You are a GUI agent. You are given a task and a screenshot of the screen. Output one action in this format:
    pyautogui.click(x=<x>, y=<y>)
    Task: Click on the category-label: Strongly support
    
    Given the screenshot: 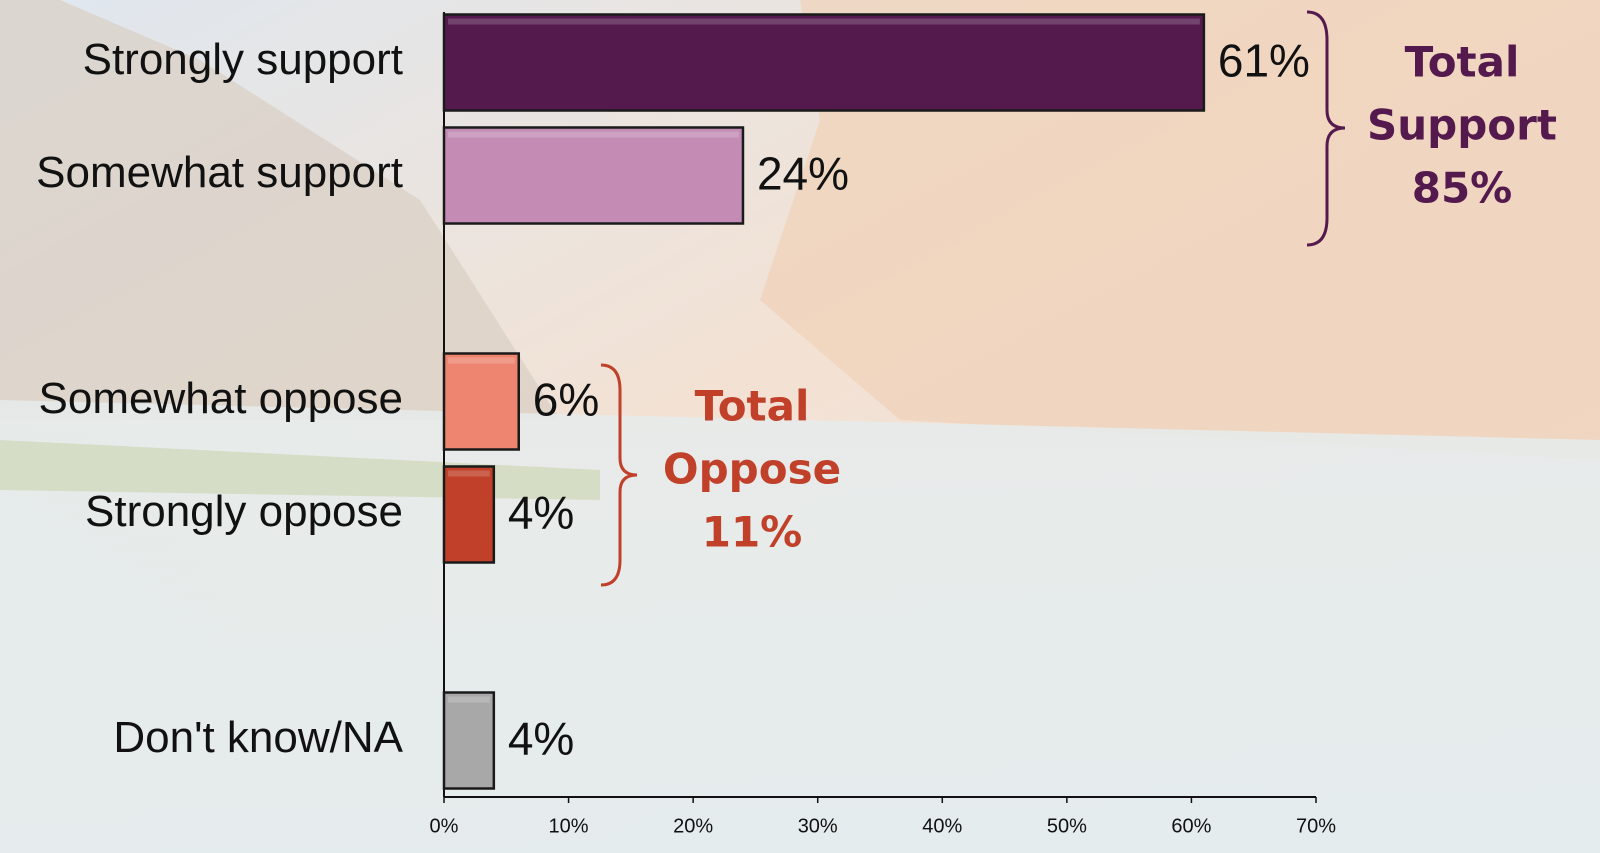 What is the action you would take?
    pyautogui.click(x=243, y=59)
    